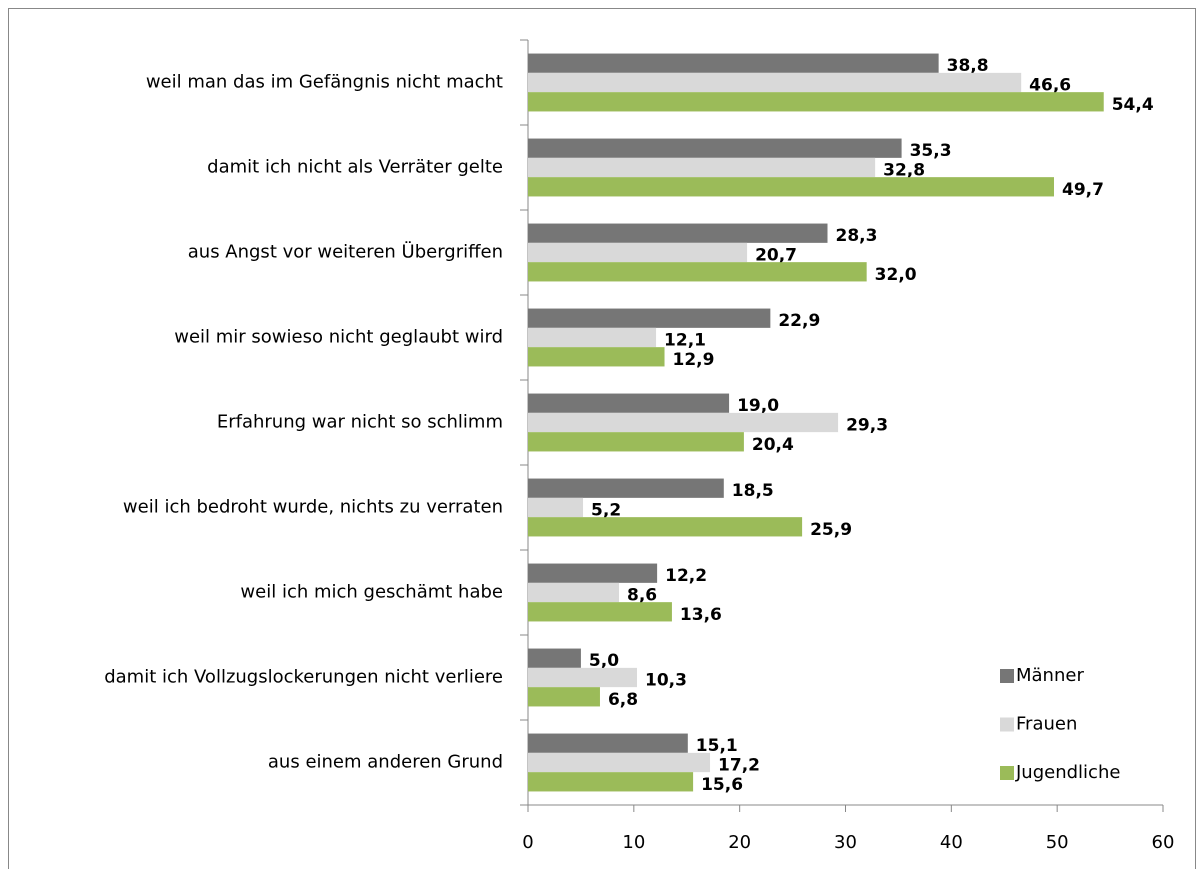  I want to click on x-tick-label: 20, so click(739, 842).